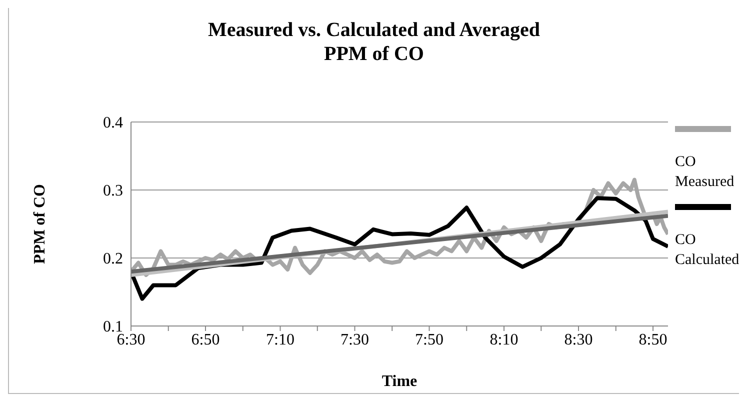 Image resolution: width=746 pixels, height=401 pixels. I want to click on text: CO Measured, so click(705, 172).